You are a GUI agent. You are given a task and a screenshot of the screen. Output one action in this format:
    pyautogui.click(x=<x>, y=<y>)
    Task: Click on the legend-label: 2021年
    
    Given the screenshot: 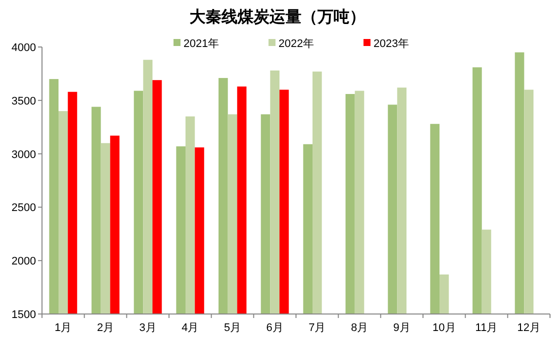 What is the action you would take?
    pyautogui.click(x=201, y=44)
    